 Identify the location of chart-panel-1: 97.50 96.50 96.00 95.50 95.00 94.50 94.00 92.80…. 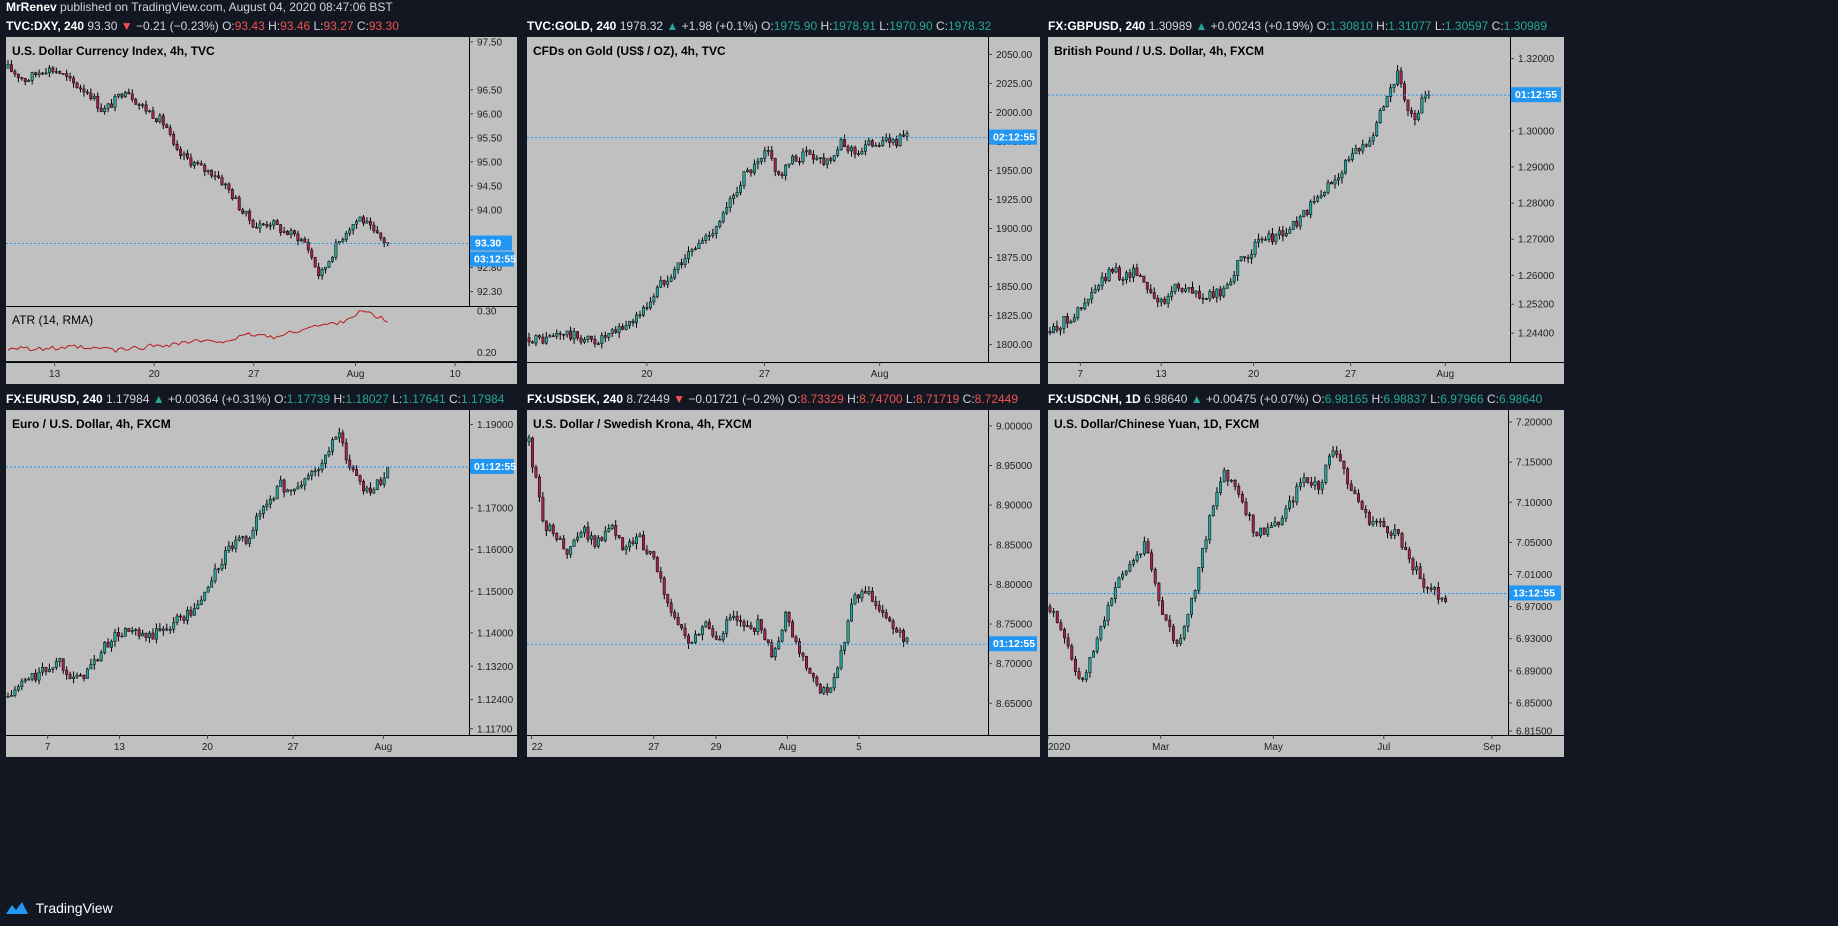
(261, 210).